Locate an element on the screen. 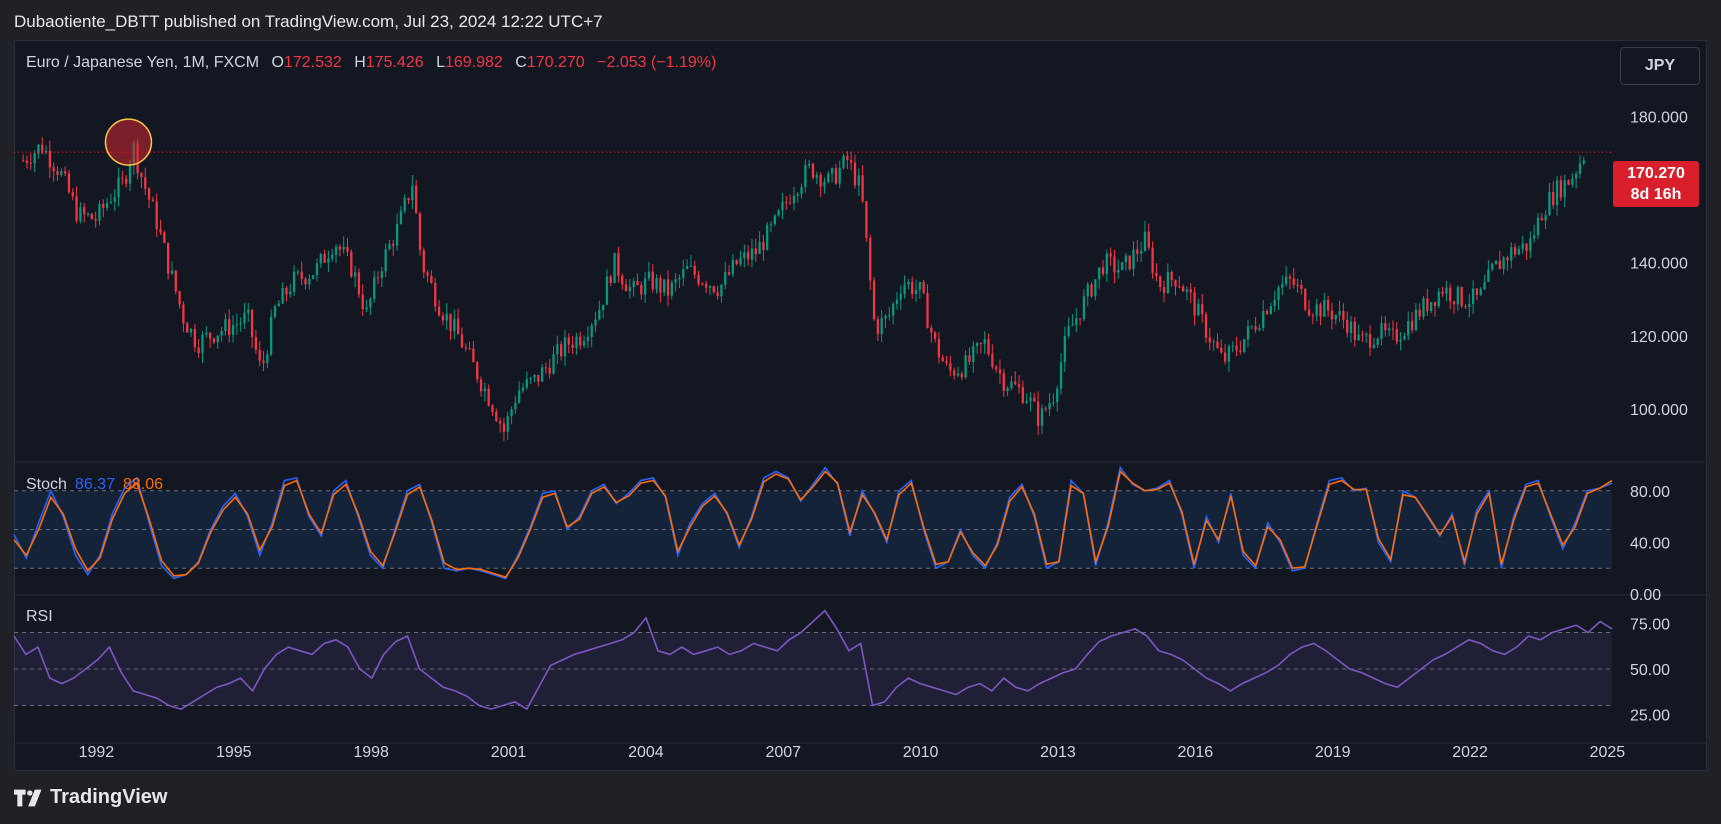  low-key: L is located at coordinates (440, 62).